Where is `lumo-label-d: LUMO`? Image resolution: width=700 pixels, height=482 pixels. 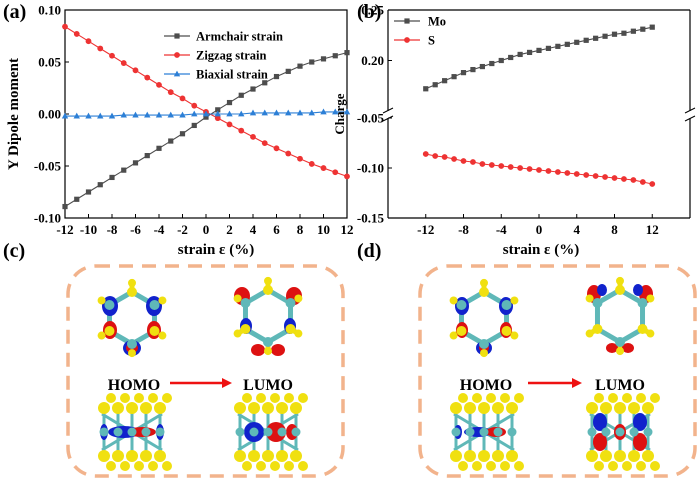 lumo-label-d: LUMO is located at coordinates (620, 385).